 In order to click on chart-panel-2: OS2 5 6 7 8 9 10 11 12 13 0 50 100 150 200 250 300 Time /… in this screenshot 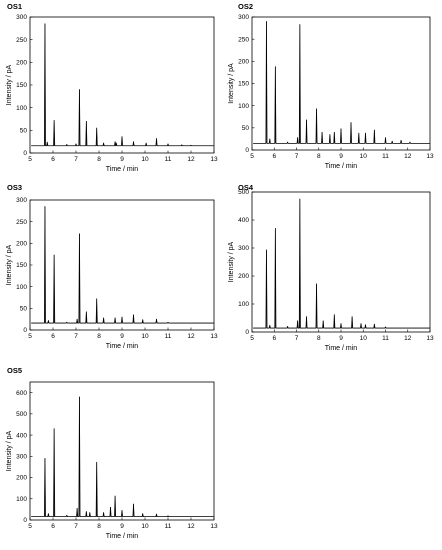, I will do `click(331, 86)`.